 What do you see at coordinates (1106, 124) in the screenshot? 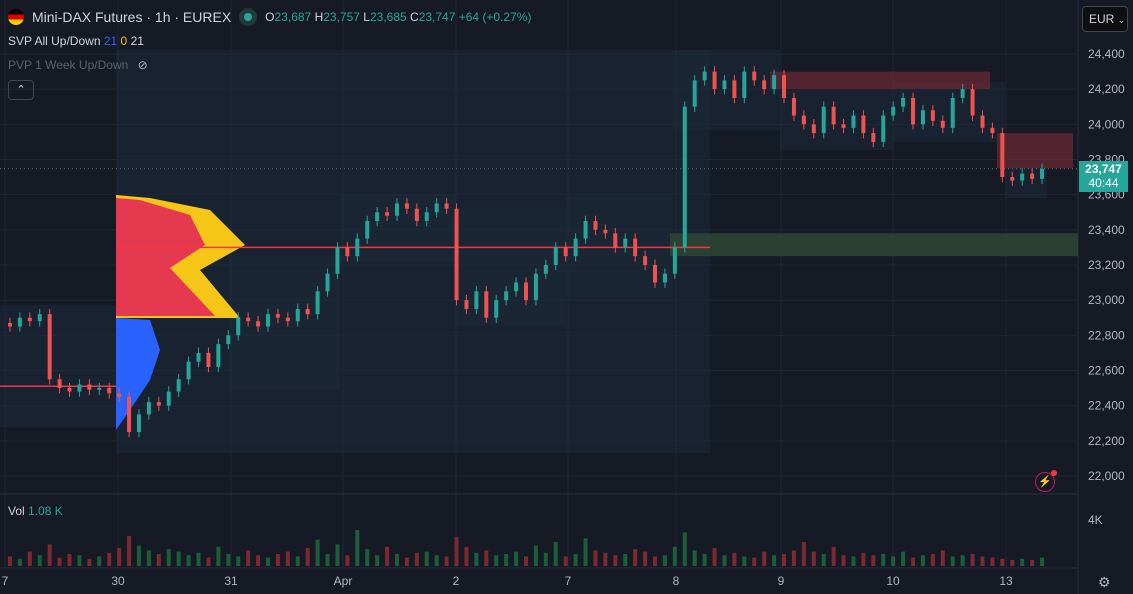
I see `y-tick-label: 24,000` at bounding box center [1106, 124].